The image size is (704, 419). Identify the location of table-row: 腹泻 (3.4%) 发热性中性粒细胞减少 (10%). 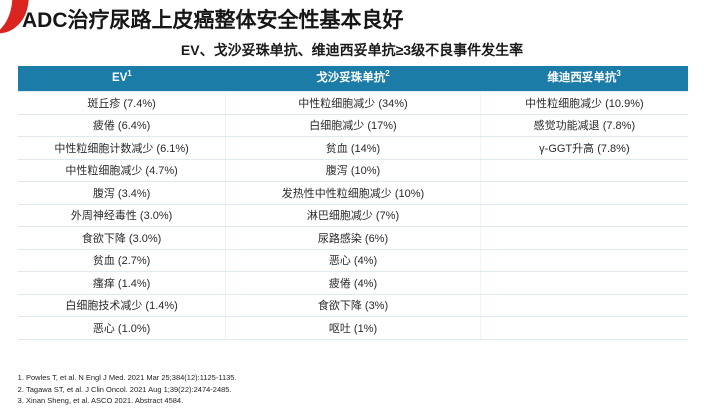
(353, 193).